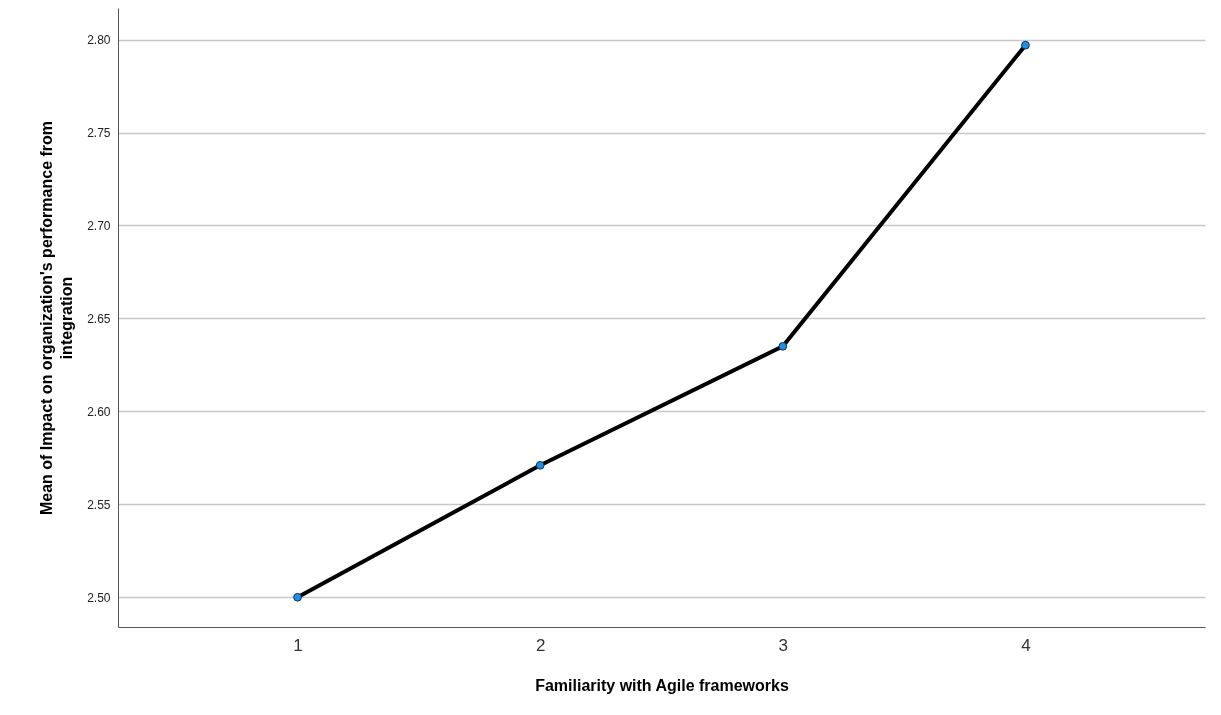  I want to click on x-tick-label: 2, so click(540, 645).